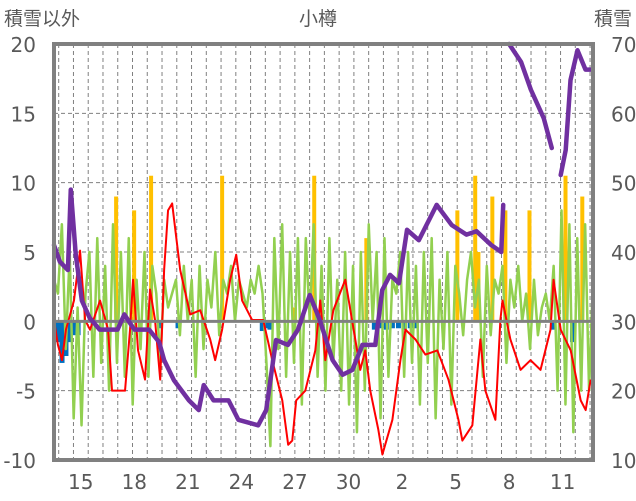 The width and height of the screenshot is (636, 501). Describe the element at coordinates (23, 45) in the screenshot. I see `left-tick-label: 20` at that location.